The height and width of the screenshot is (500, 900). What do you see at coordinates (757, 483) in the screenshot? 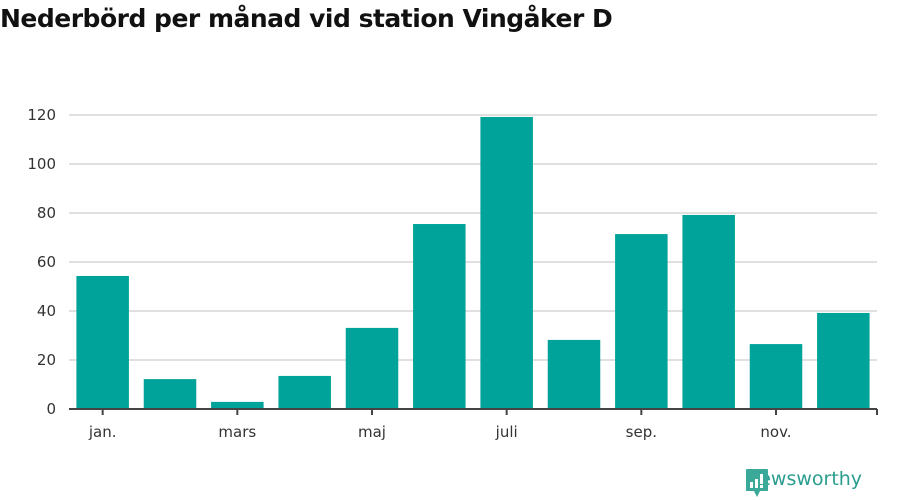
I see `newsworthy-logo-icon` at bounding box center [757, 483].